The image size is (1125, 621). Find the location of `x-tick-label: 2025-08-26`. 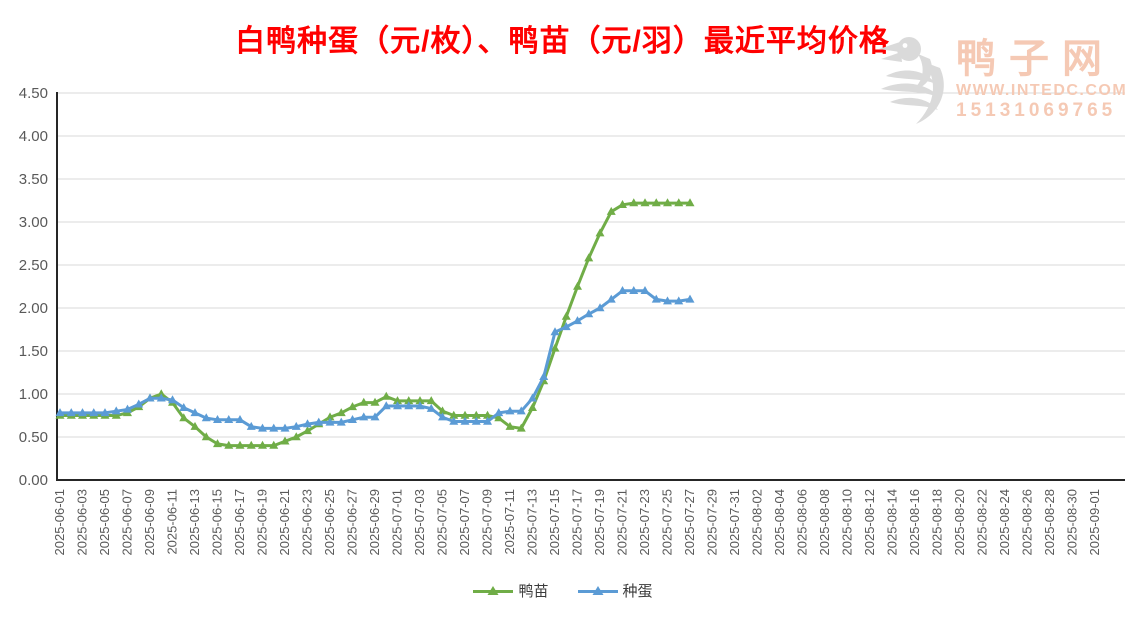

x-tick-label: 2025-08-26 is located at coordinates (1027, 522).